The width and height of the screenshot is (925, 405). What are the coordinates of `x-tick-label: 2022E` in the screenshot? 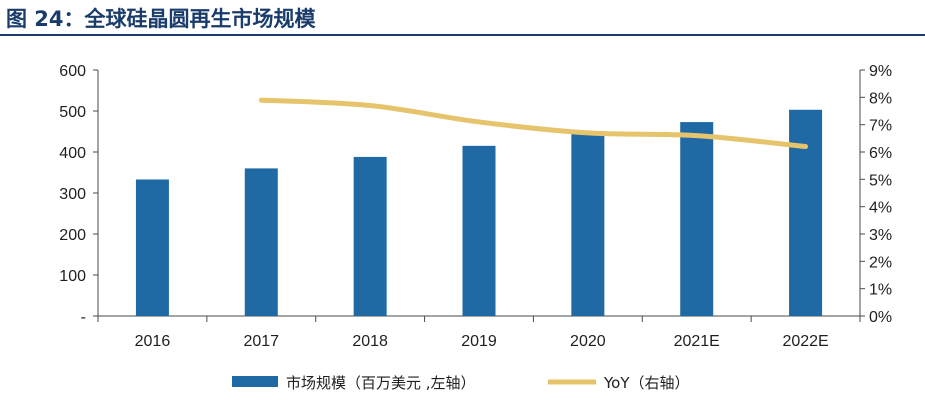 It's located at (805, 341).